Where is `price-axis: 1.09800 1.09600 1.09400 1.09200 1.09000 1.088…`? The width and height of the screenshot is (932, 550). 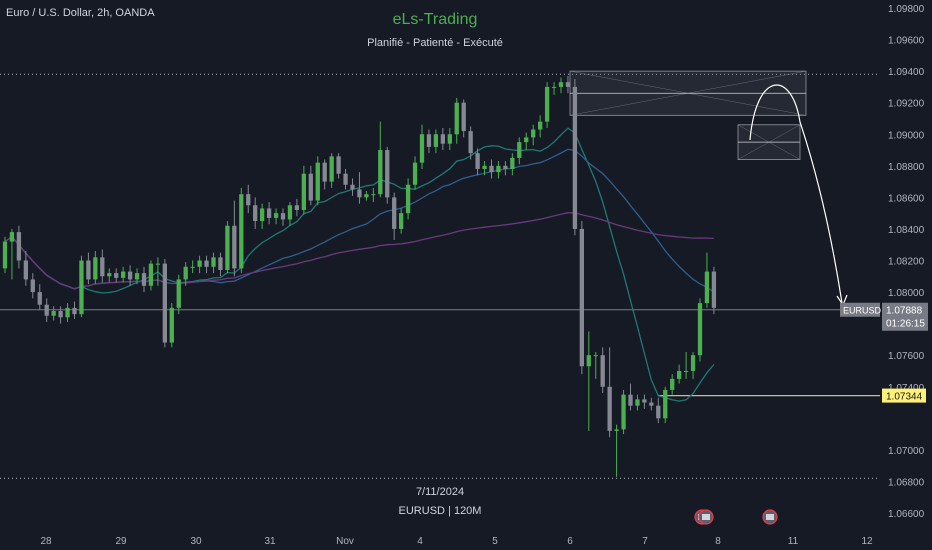 price-axis: 1.09800 1.09600 1.09400 1.09200 1.09000 1.088… is located at coordinates (884, 262).